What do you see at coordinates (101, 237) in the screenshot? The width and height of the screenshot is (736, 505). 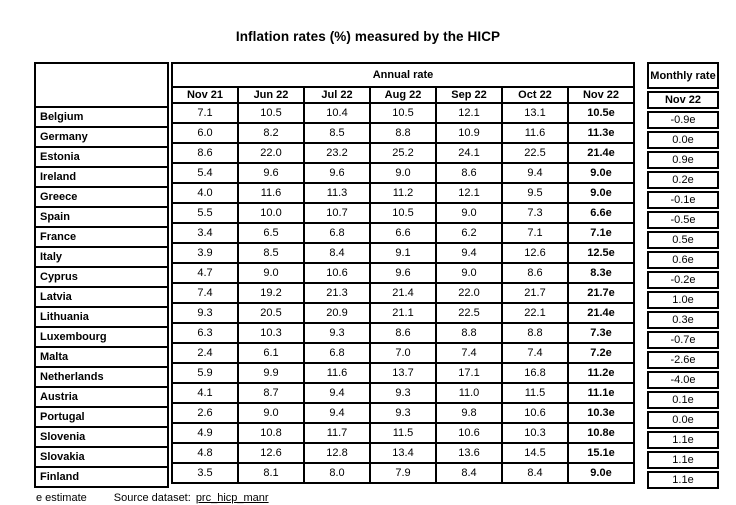 I see `country-label: France` at bounding box center [101, 237].